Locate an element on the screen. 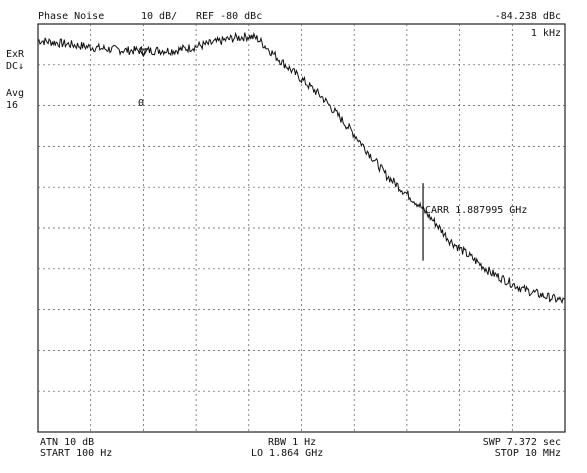 This screenshot has width=587, height=473. measurement-title: Phase Noise is located at coordinates (71, 16).